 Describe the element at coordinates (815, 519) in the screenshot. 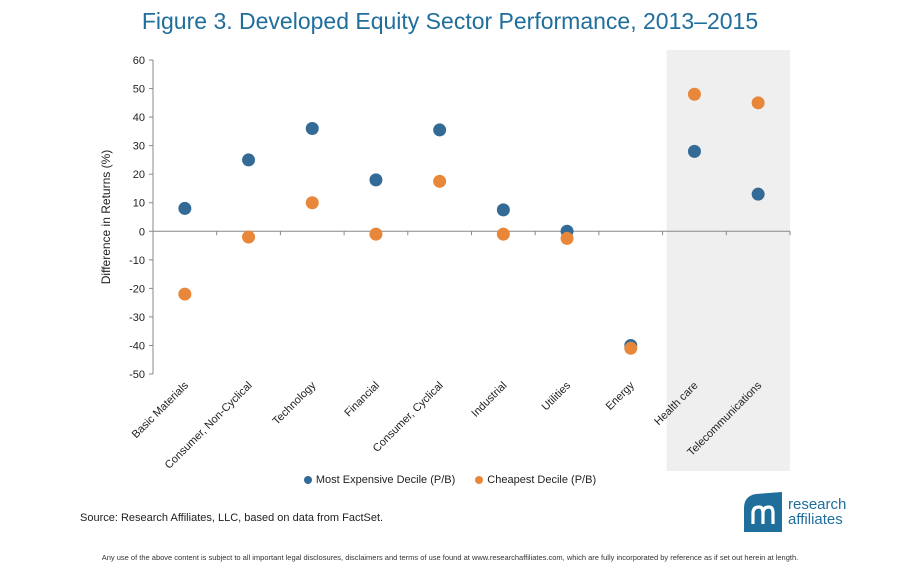

I see `logo-text-line2: affiliates` at that location.